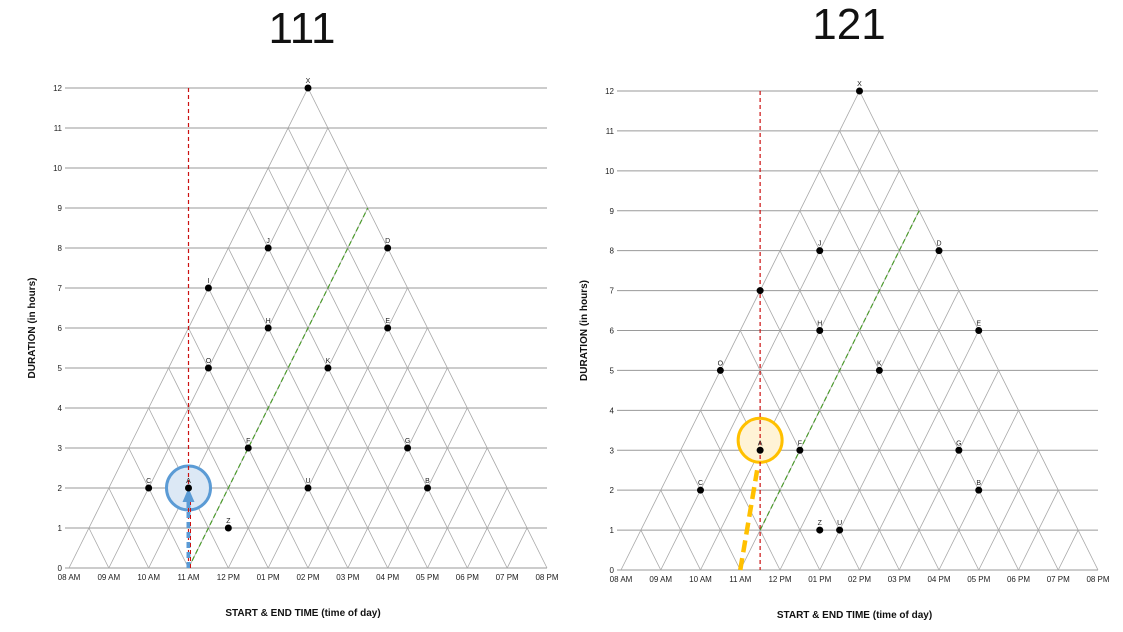 Image resolution: width=1123 pixels, height=632 pixels. Describe the element at coordinates (760, 291) in the screenshot. I see `point-unlabeled` at that location.